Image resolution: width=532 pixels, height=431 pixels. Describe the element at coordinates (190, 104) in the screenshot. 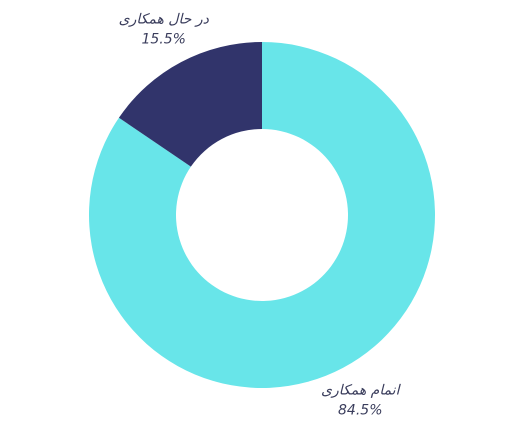

I see `pie-slice` at that location.